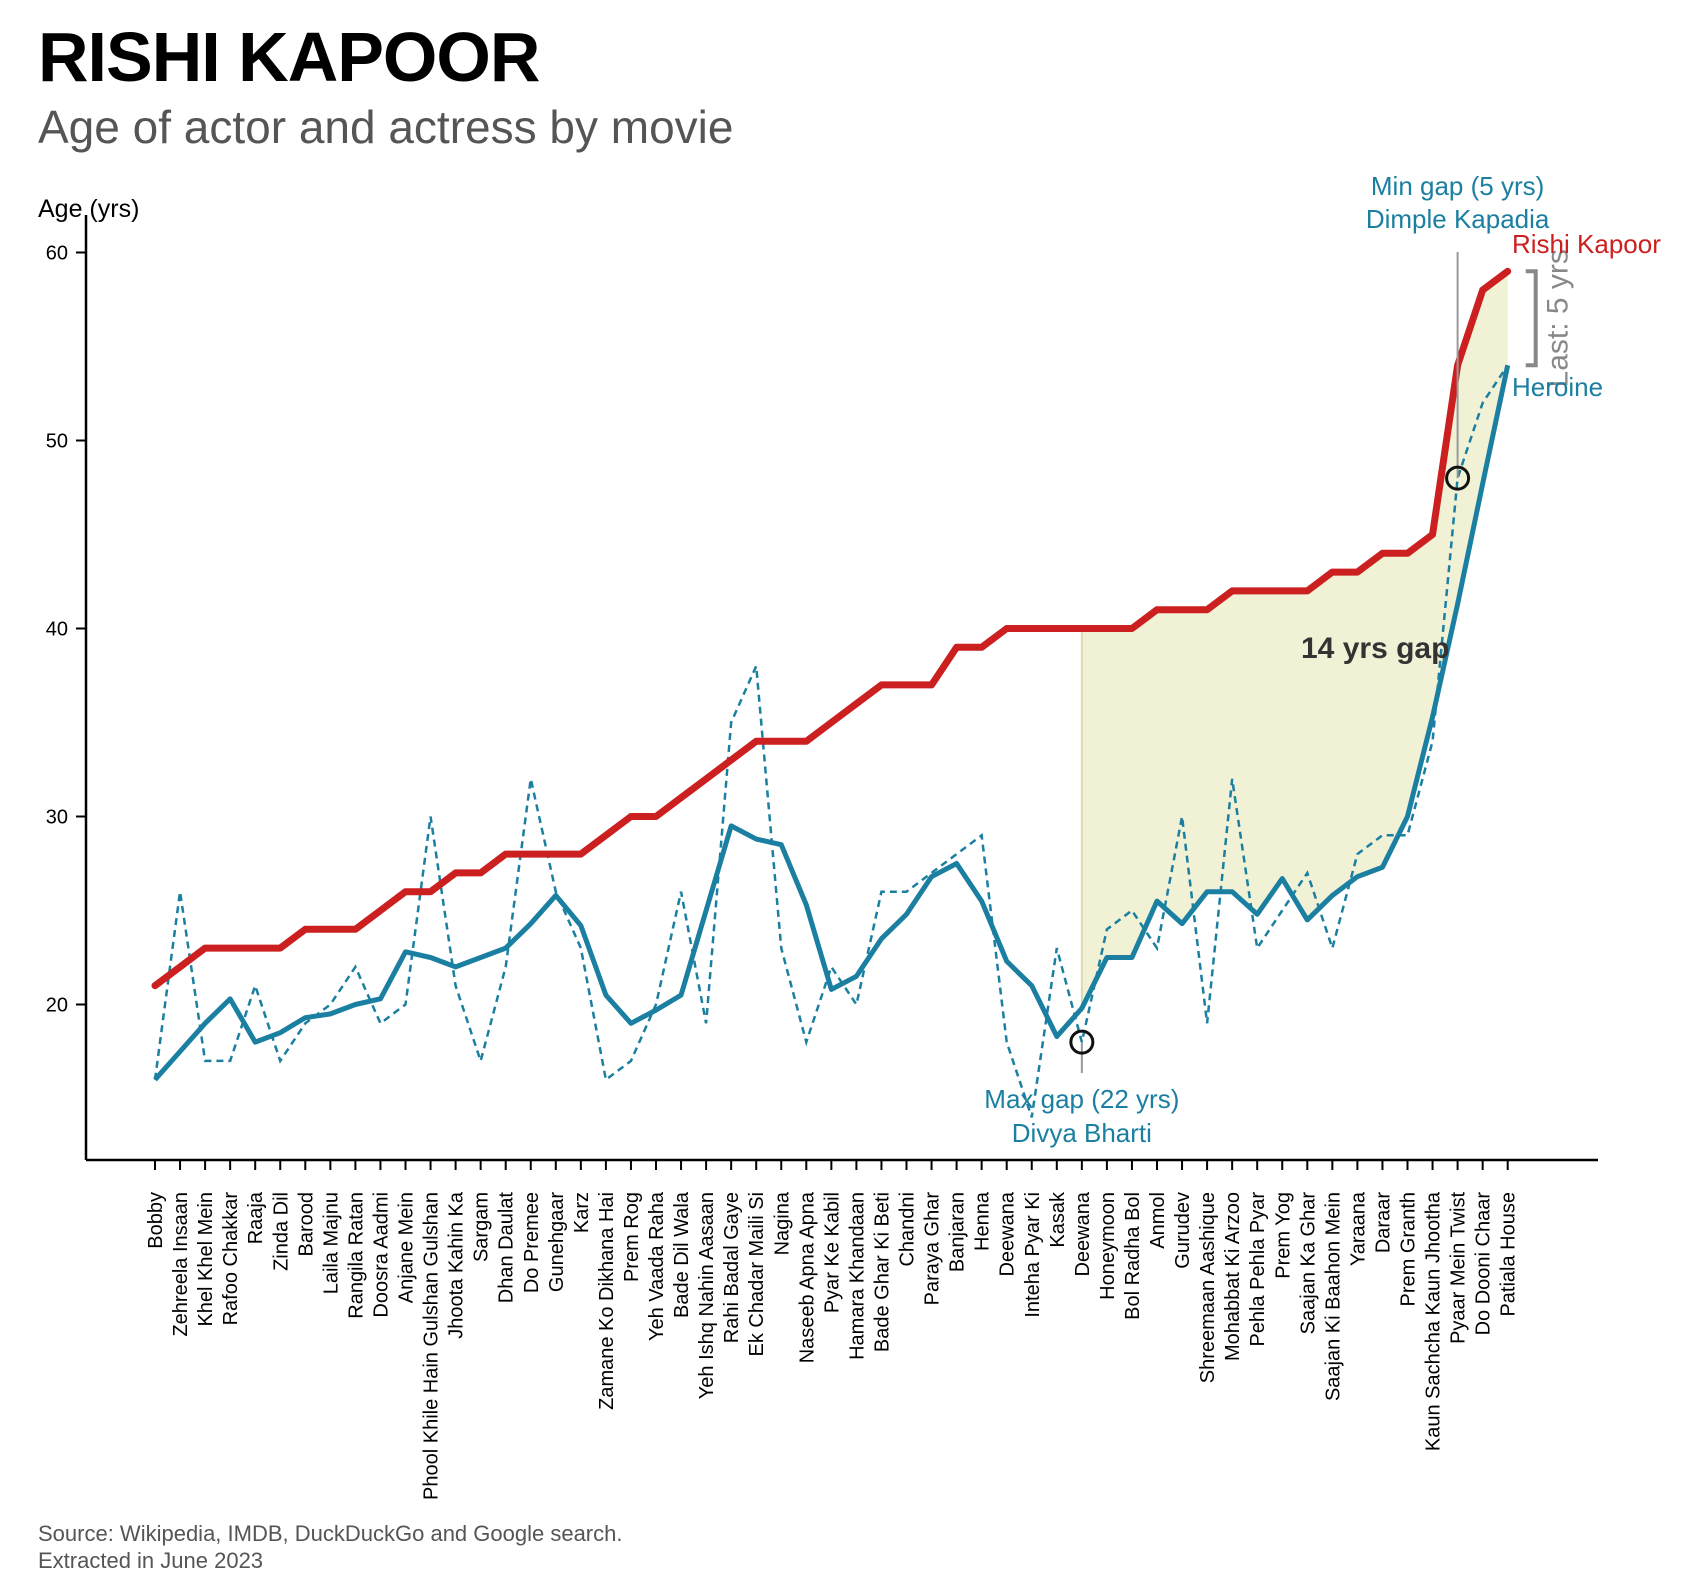 This screenshot has height=1595, width=1697. I want to click on x-tick-label: Prem Rog, so click(632, 1237).